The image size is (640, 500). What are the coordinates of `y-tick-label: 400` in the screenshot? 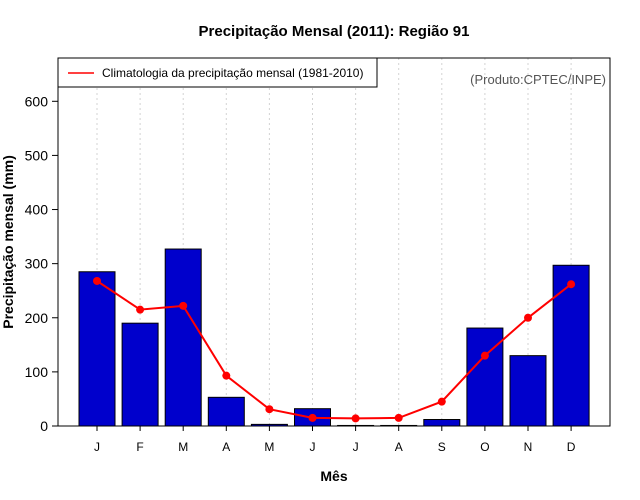 It's located at (37, 210).